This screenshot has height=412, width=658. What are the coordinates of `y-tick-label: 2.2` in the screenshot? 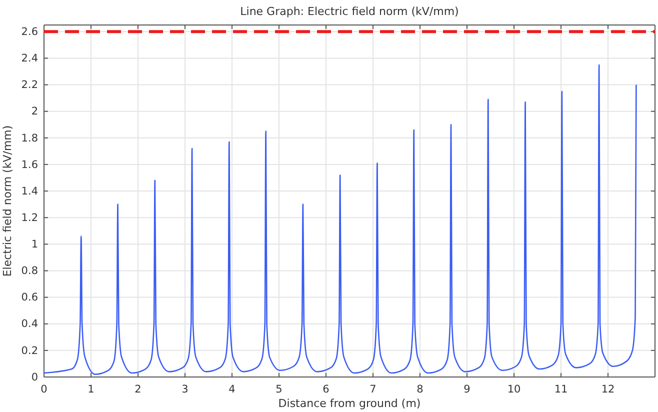 It's located at (29, 85).